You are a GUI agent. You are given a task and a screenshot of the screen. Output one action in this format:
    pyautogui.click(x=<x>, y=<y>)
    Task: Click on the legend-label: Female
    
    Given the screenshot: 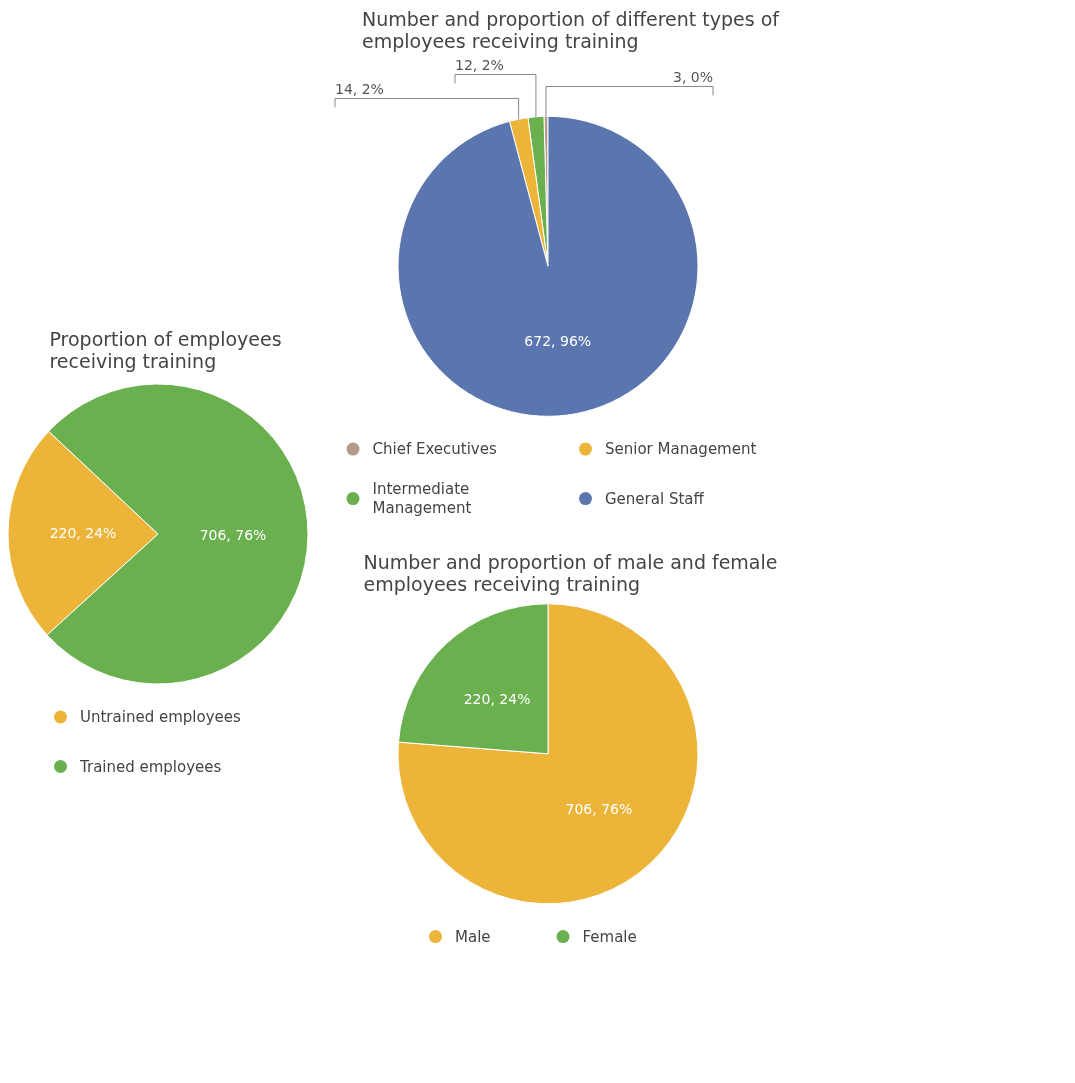 What is the action you would take?
    pyautogui.click(x=609, y=936)
    